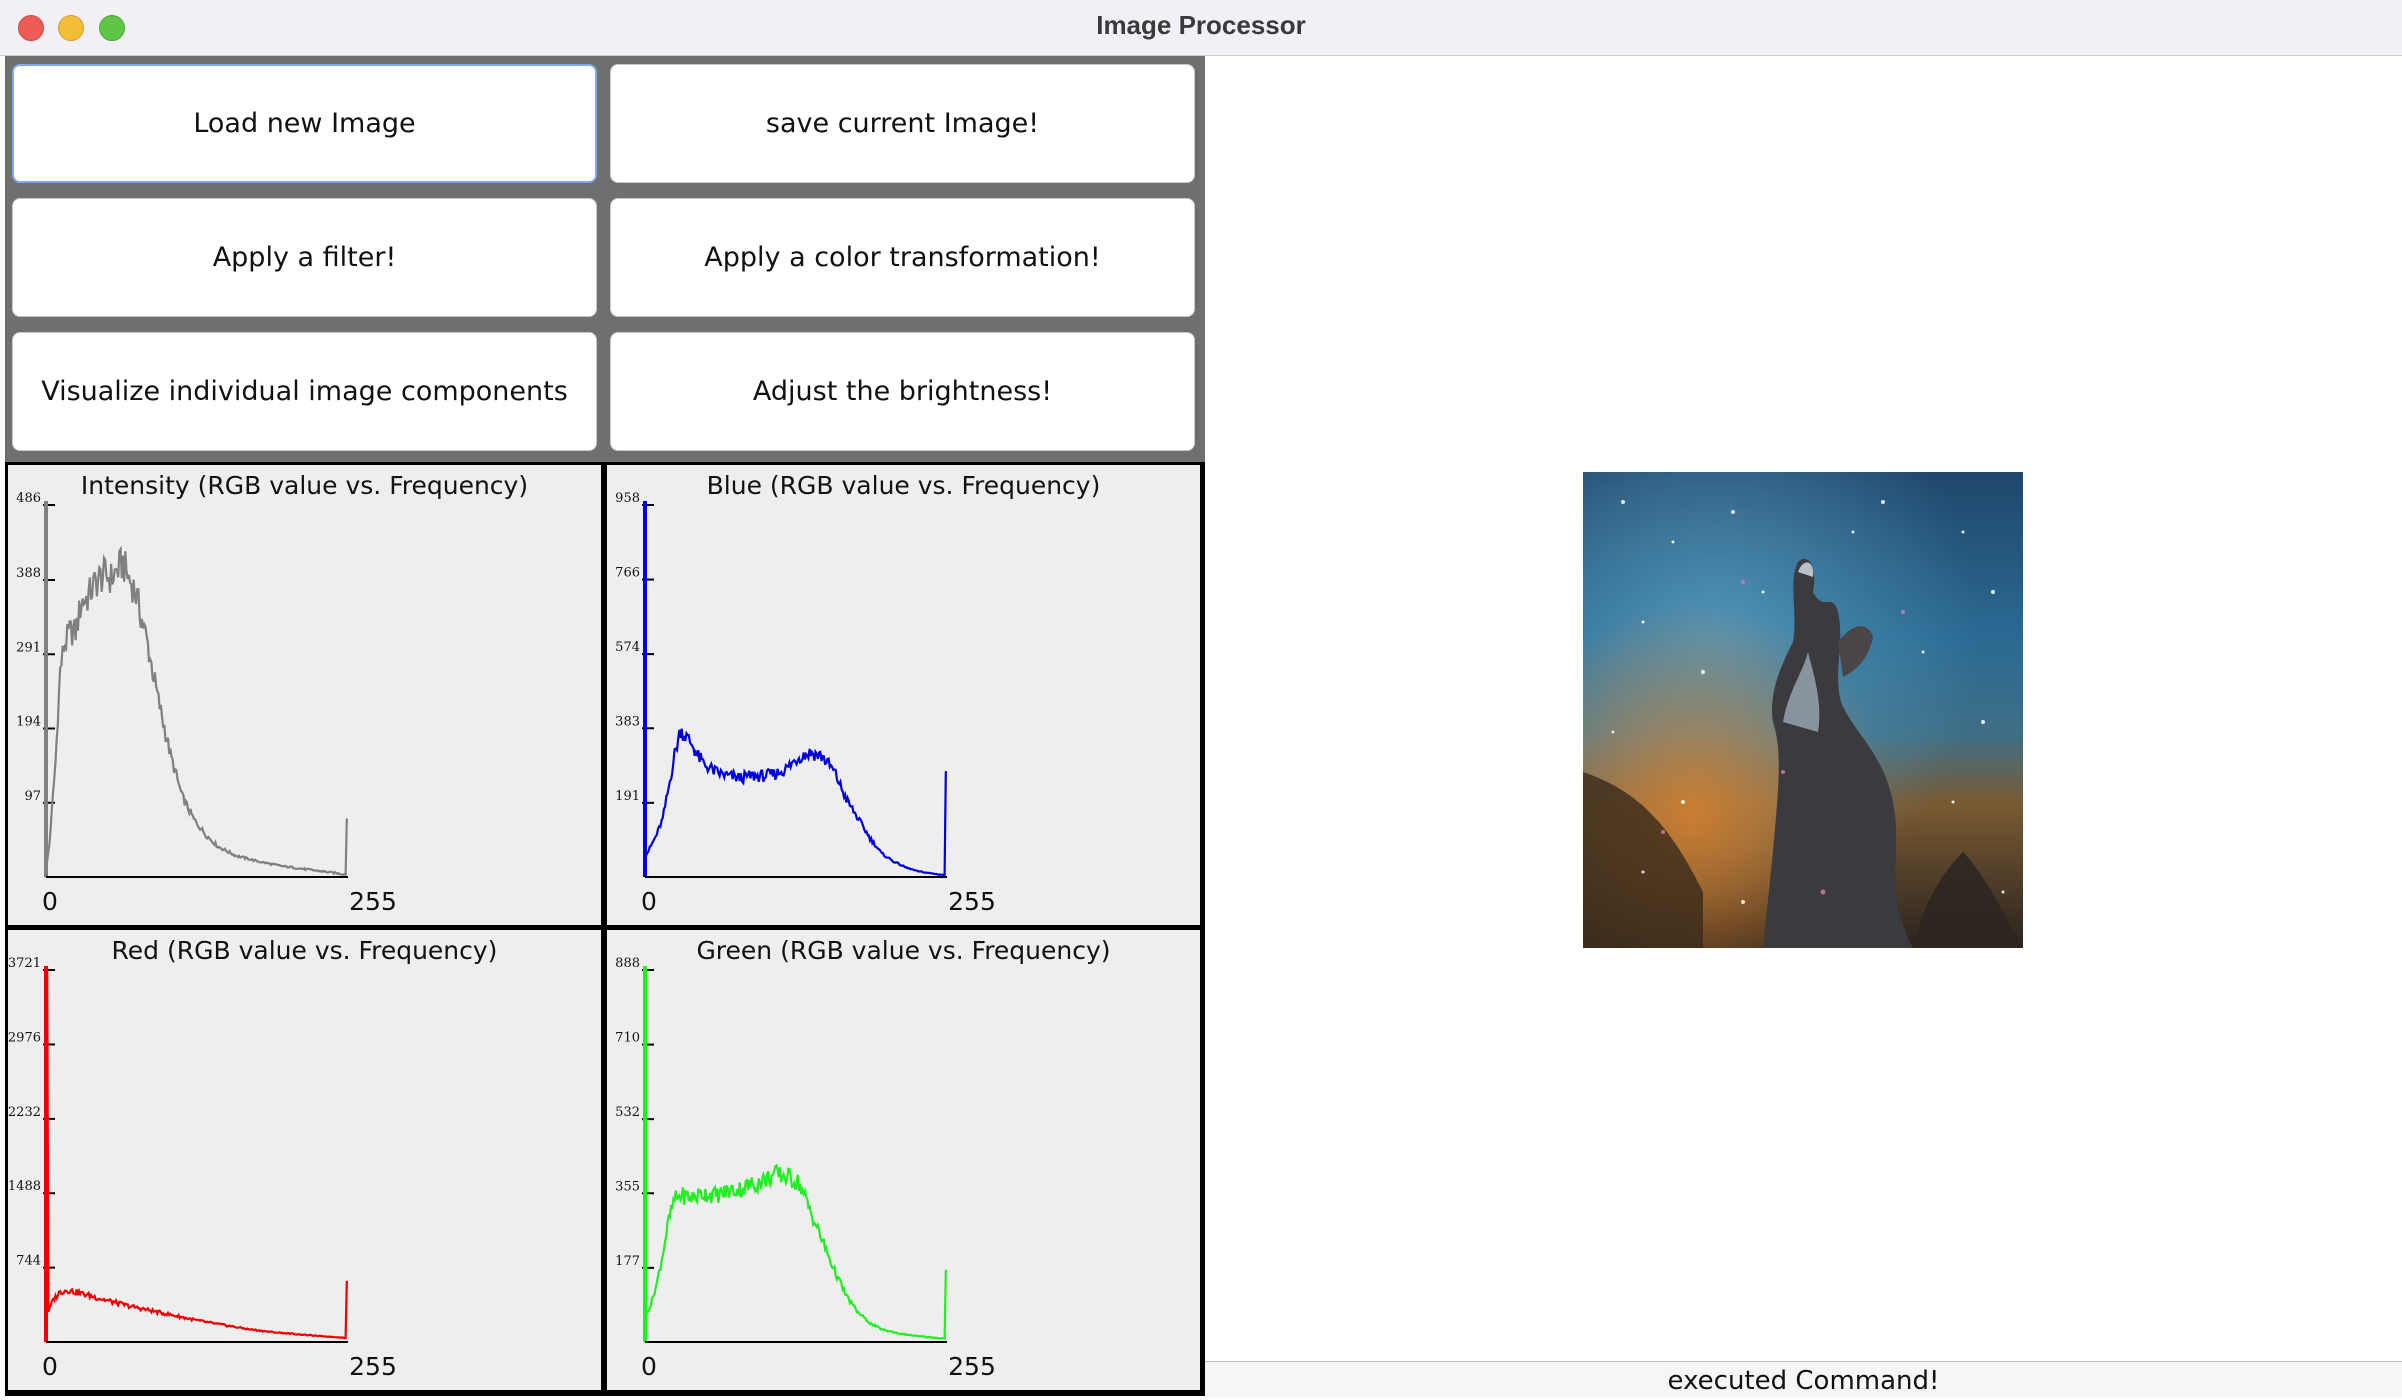 This screenshot has height=1400, width=2402. I want to click on zoom-window-button, so click(112, 28).